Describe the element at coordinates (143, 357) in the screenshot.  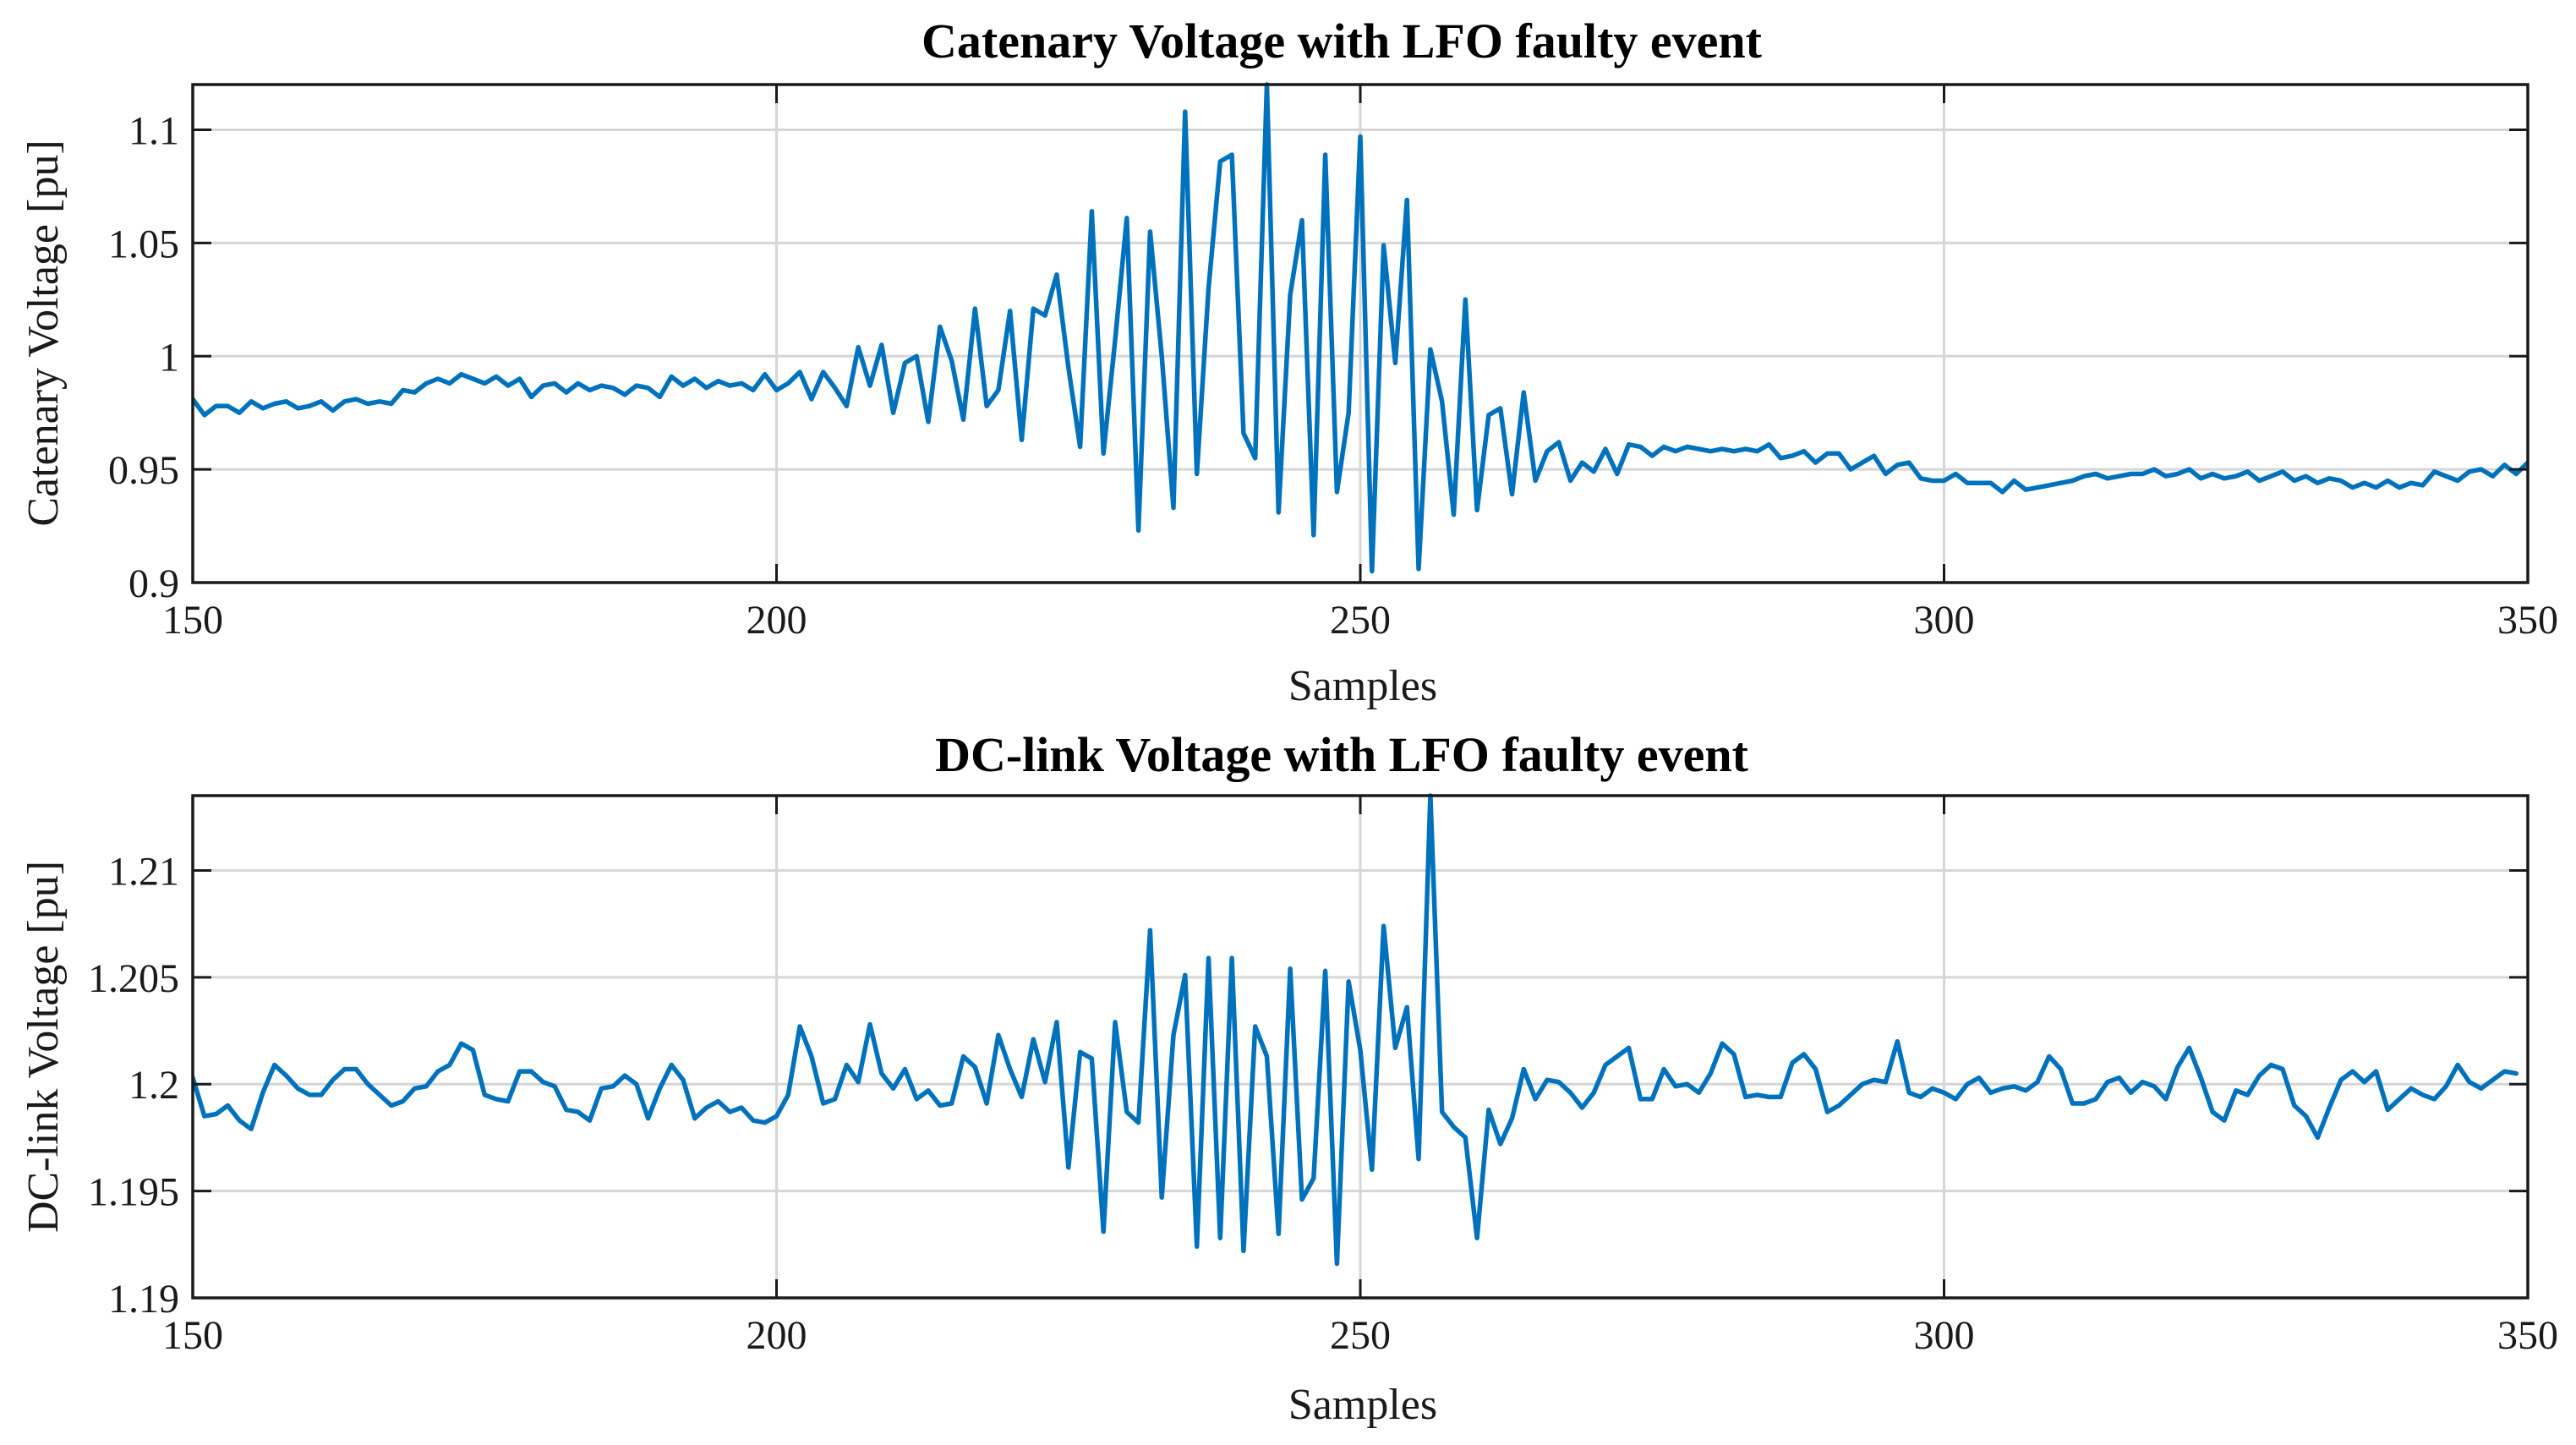
I see `y-tick-labels: 0.9 0.95 1 1.05 1.1` at that location.